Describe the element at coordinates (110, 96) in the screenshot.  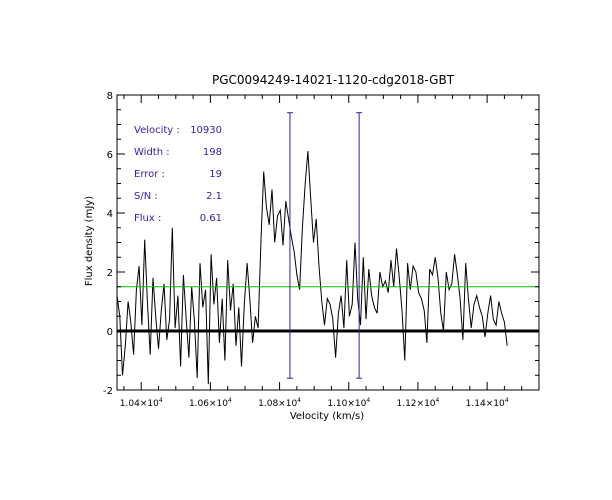
I see `y-tick-label: 8` at that location.